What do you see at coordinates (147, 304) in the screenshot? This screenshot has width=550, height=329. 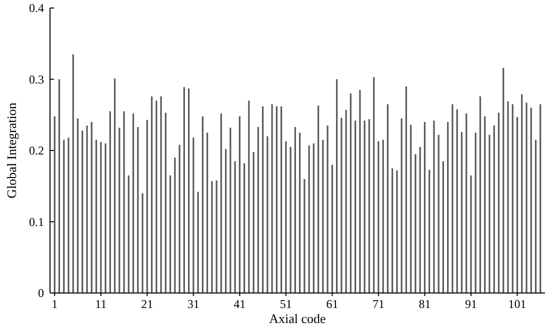 I see `x-tick-label: 21` at bounding box center [147, 304].